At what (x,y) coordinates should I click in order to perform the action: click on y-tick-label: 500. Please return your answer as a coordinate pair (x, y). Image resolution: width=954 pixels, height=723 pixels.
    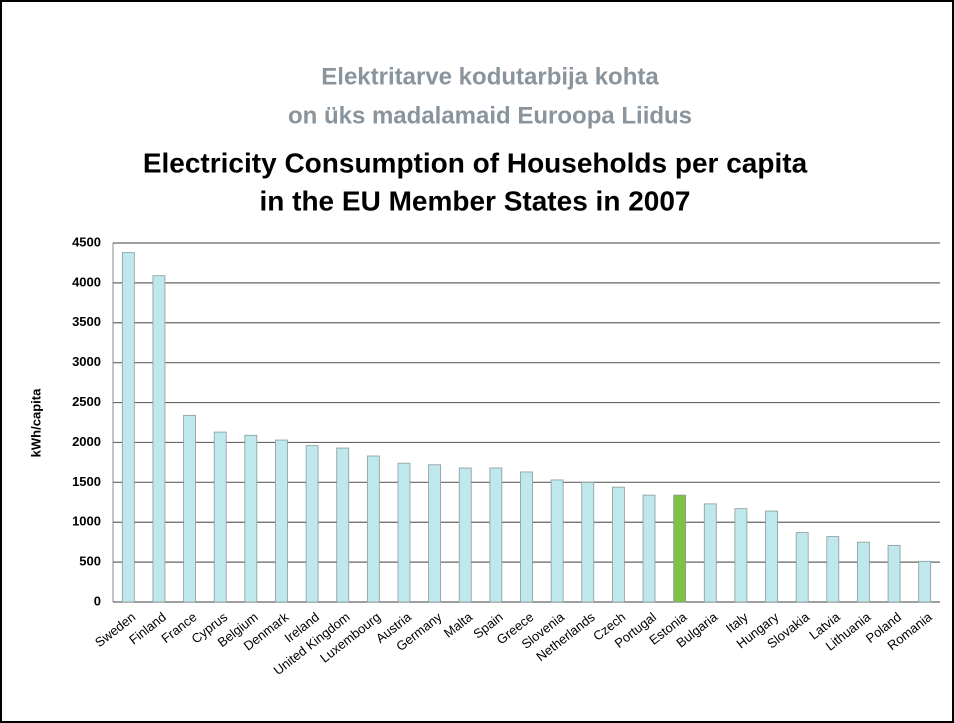
    Looking at the image, I should click on (90, 561).